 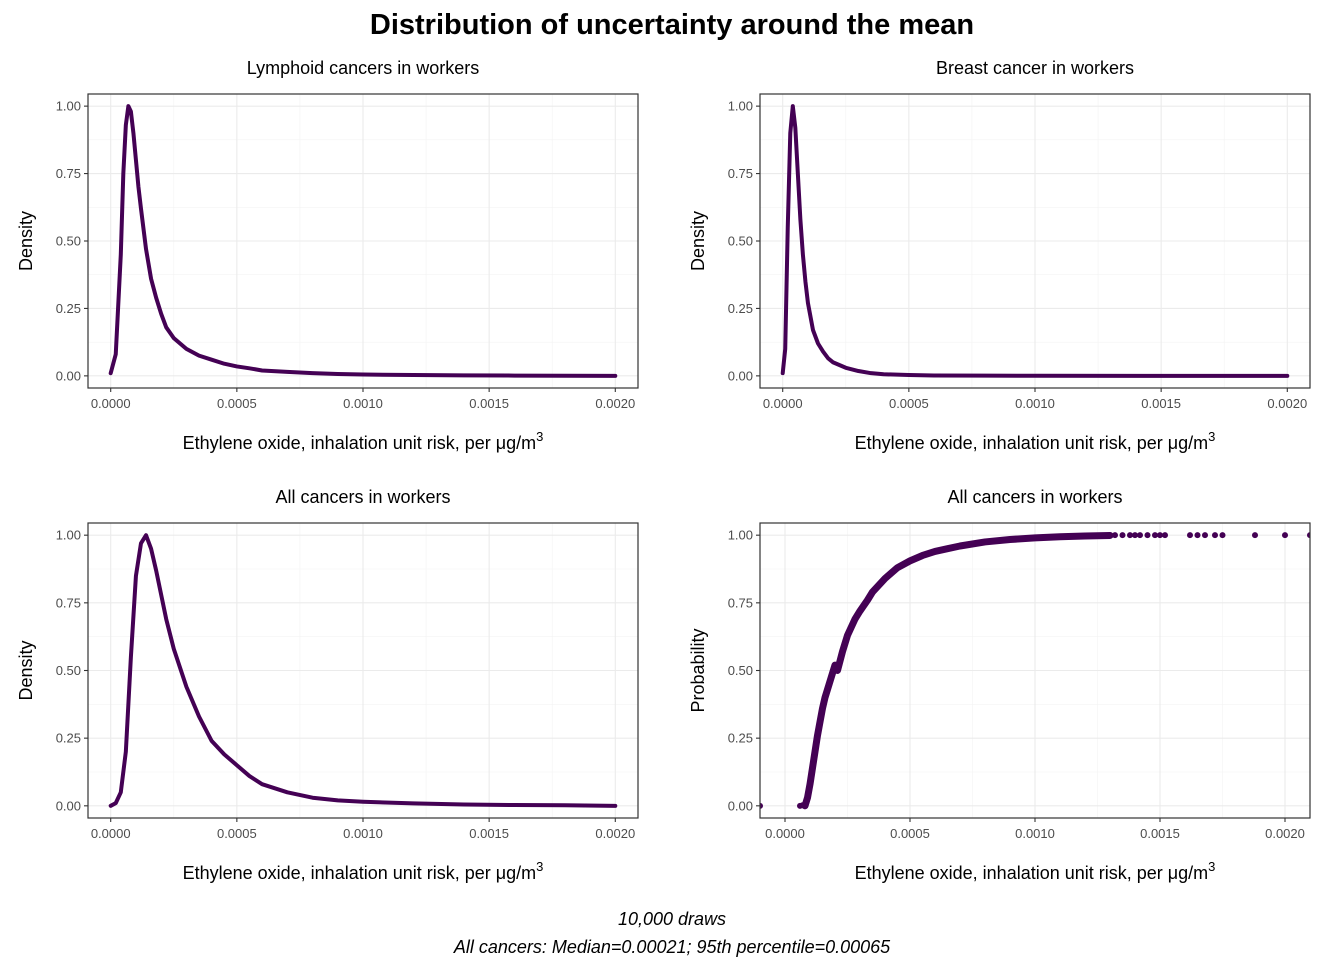 What do you see at coordinates (1035, 68) in the screenshot?
I see `panel-title: Breast cancer in workers` at bounding box center [1035, 68].